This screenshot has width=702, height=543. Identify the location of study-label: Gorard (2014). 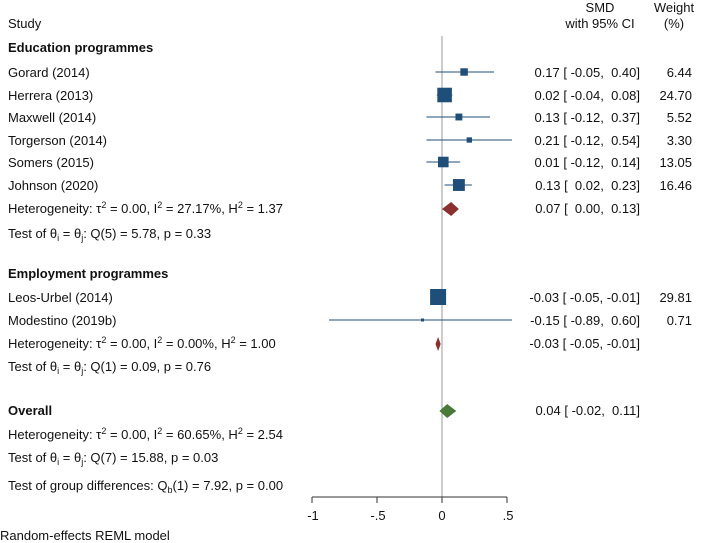
(49, 72).